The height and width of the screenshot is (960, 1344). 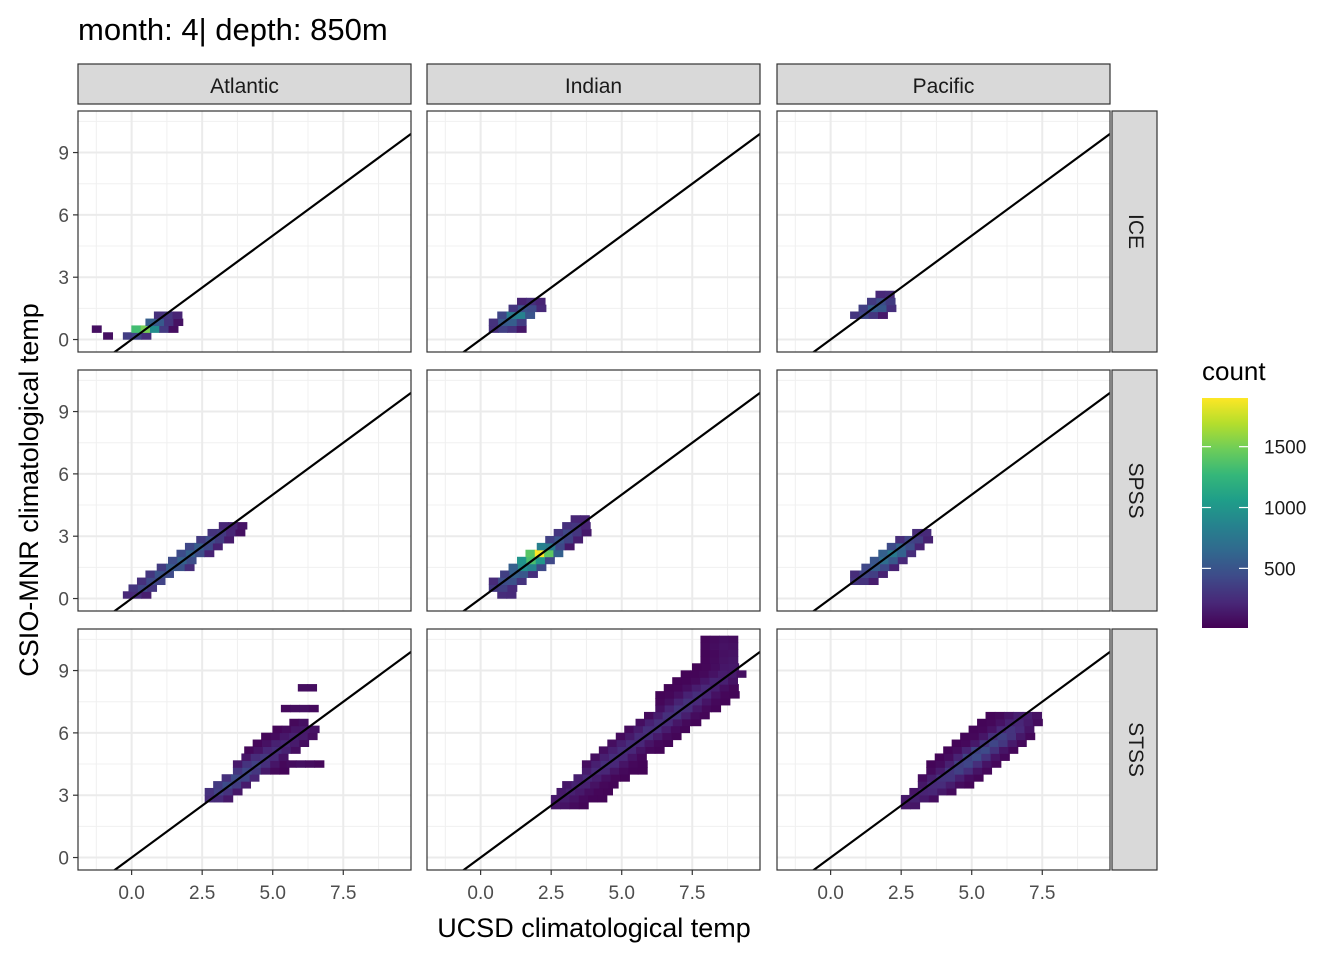 What do you see at coordinates (244, 84) in the screenshot?
I see `facet-strip-atlantic` at bounding box center [244, 84].